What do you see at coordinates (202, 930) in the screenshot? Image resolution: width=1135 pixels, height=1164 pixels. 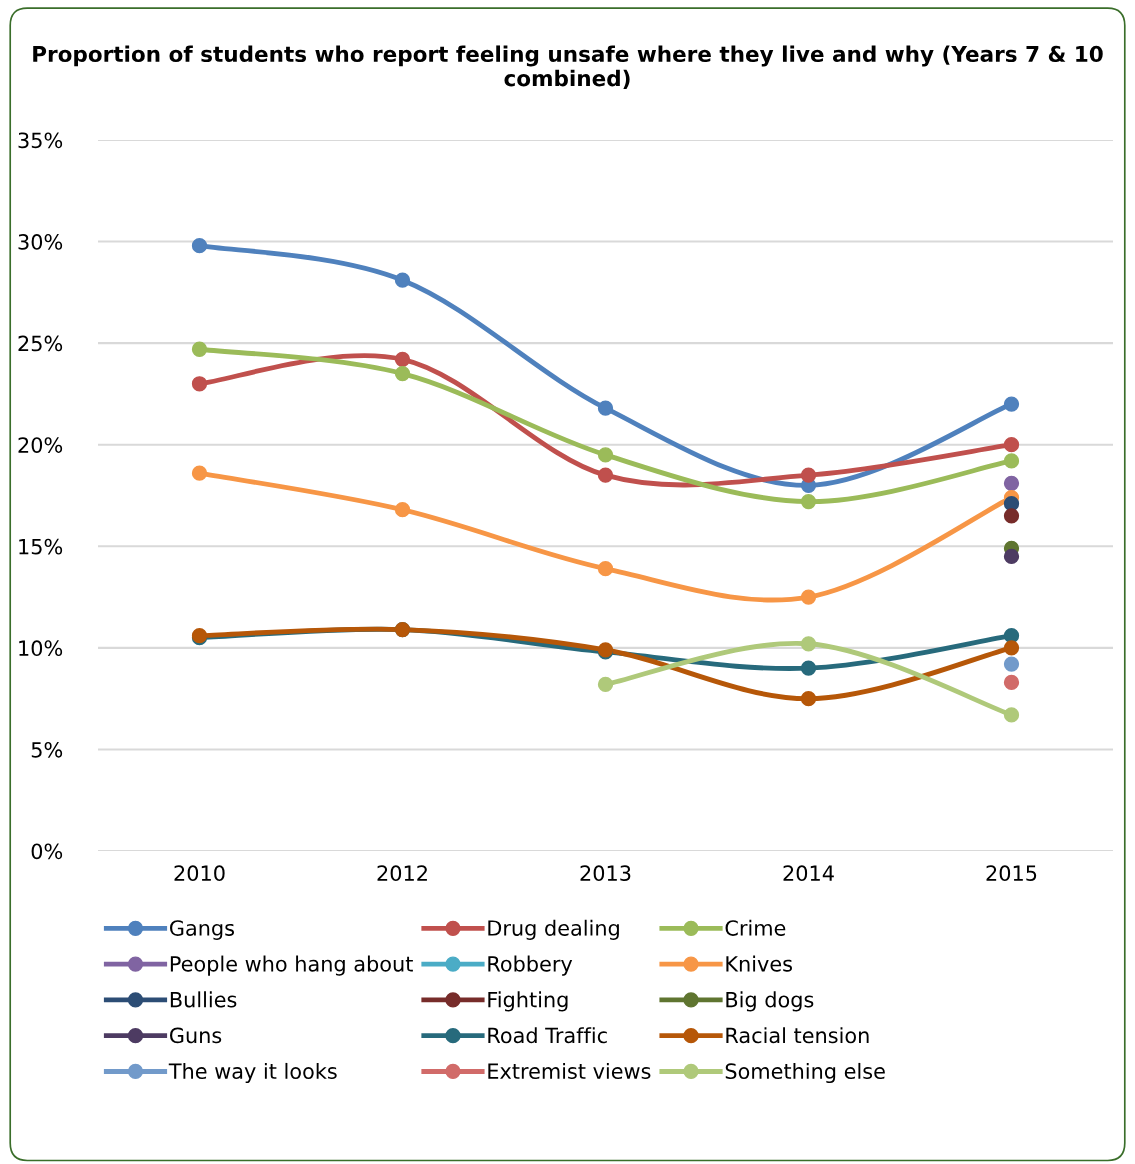 I see `legend-label: Gangs` at bounding box center [202, 930].